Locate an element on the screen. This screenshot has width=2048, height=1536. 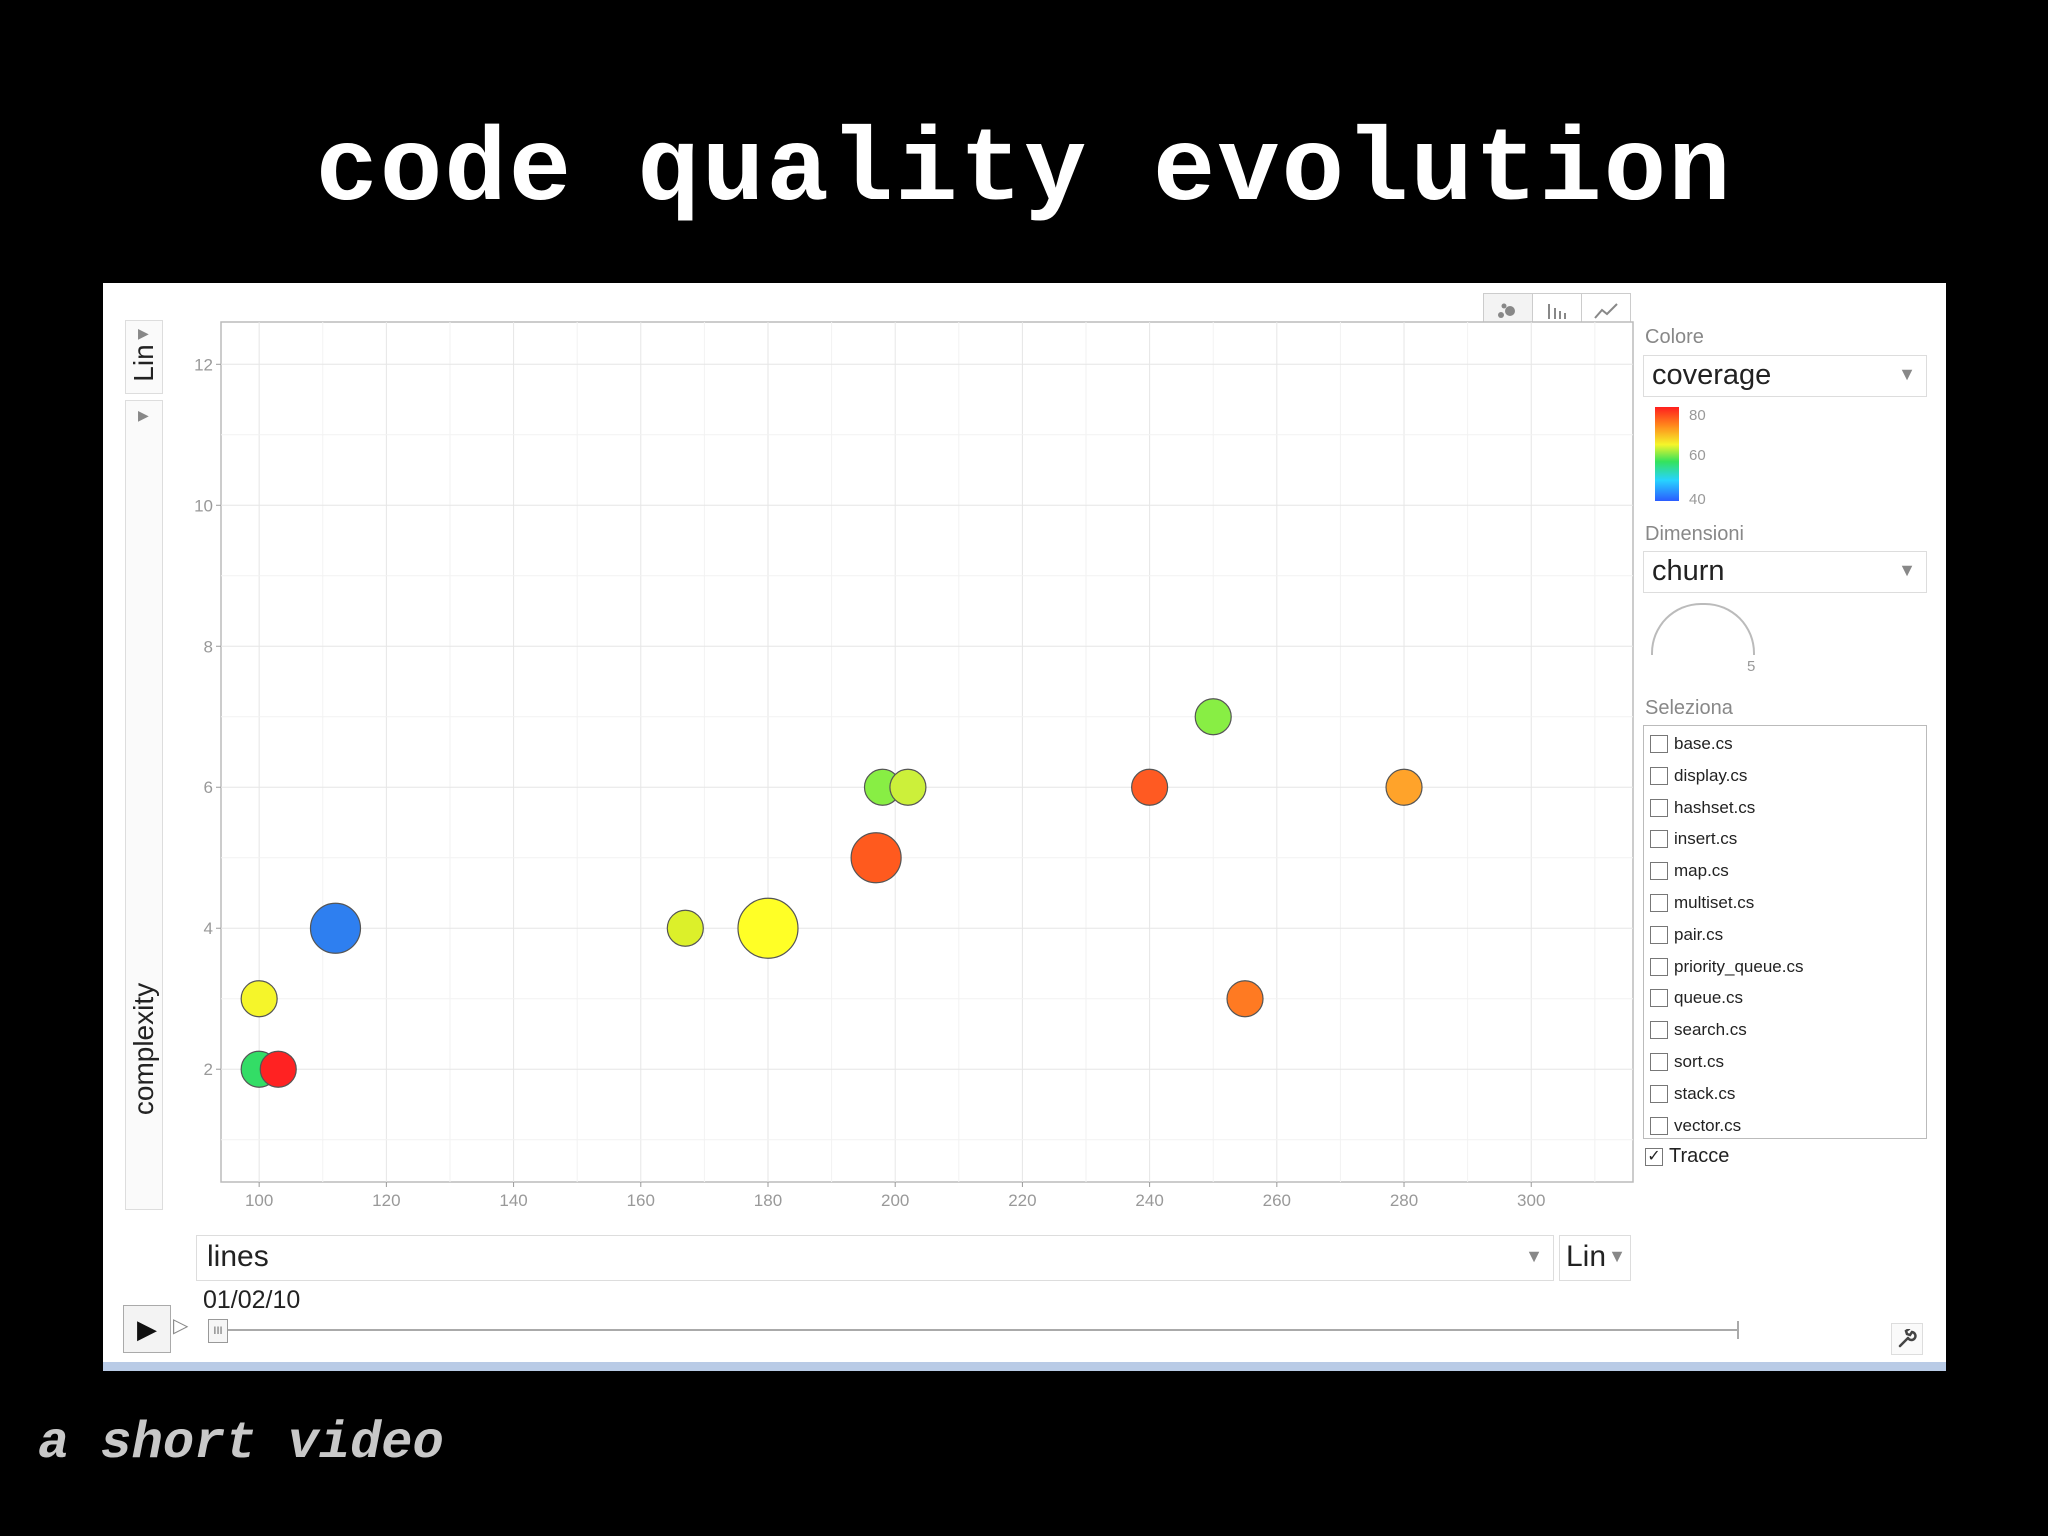
line-chart-tab is located at coordinates (1606, 311).